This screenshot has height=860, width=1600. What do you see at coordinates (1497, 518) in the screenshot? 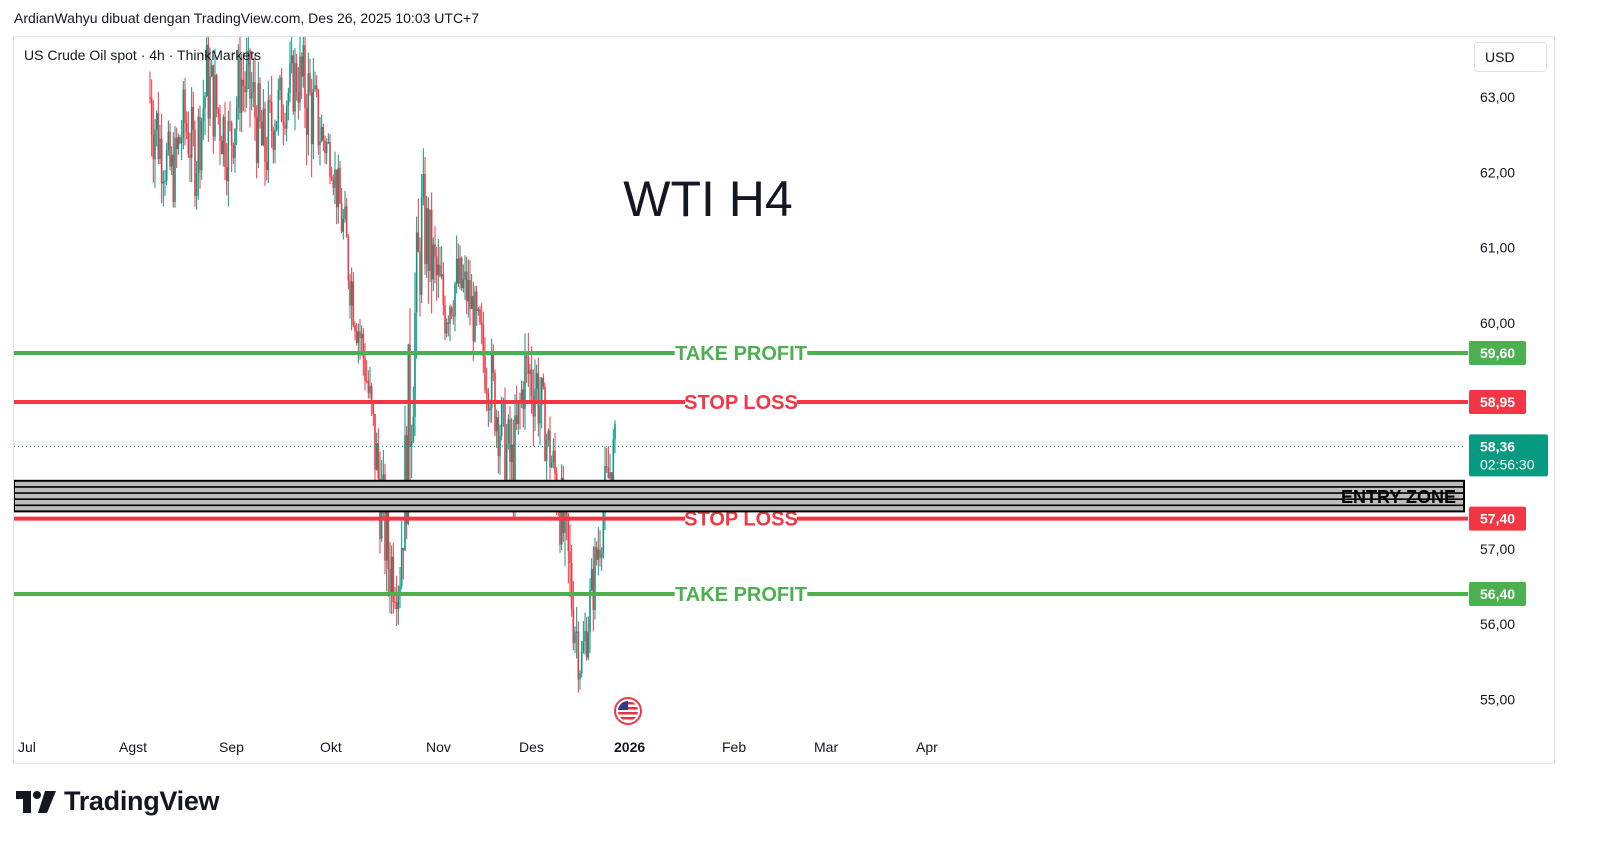
I see `level-price-tag: 57,40` at bounding box center [1497, 518].